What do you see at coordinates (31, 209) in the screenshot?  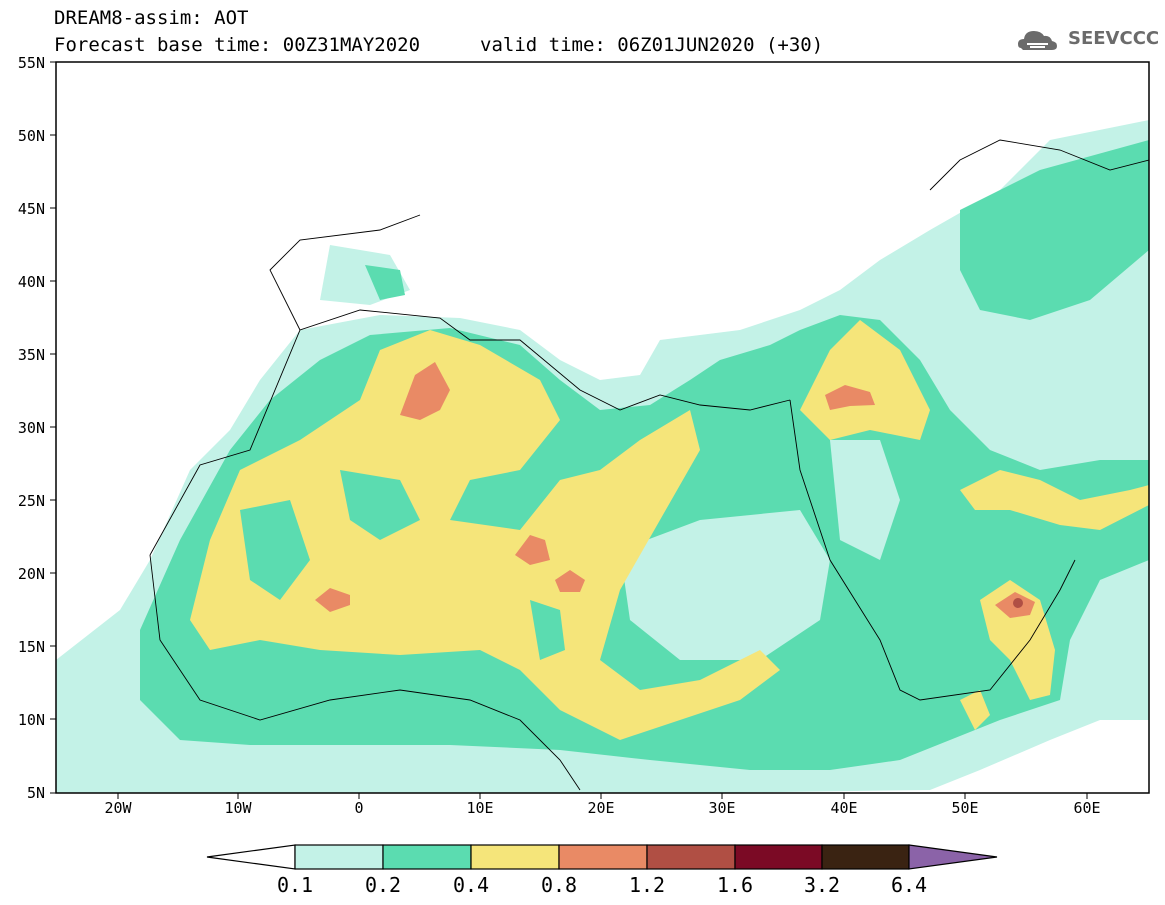 I see `lat-label: 45N` at bounding box center [31, 209].